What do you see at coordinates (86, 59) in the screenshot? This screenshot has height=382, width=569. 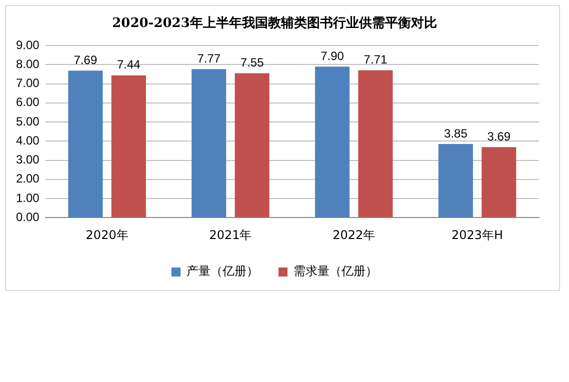 I see `data-label: 7.69` at bounding box center [86, 59].